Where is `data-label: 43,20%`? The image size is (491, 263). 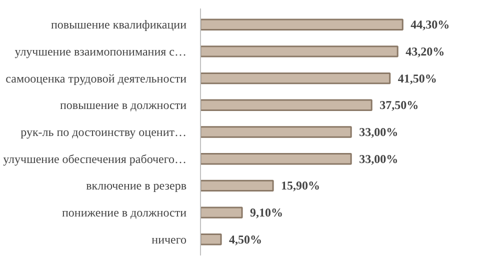 data-label: 43,20% is located at coordinates (425, 51).